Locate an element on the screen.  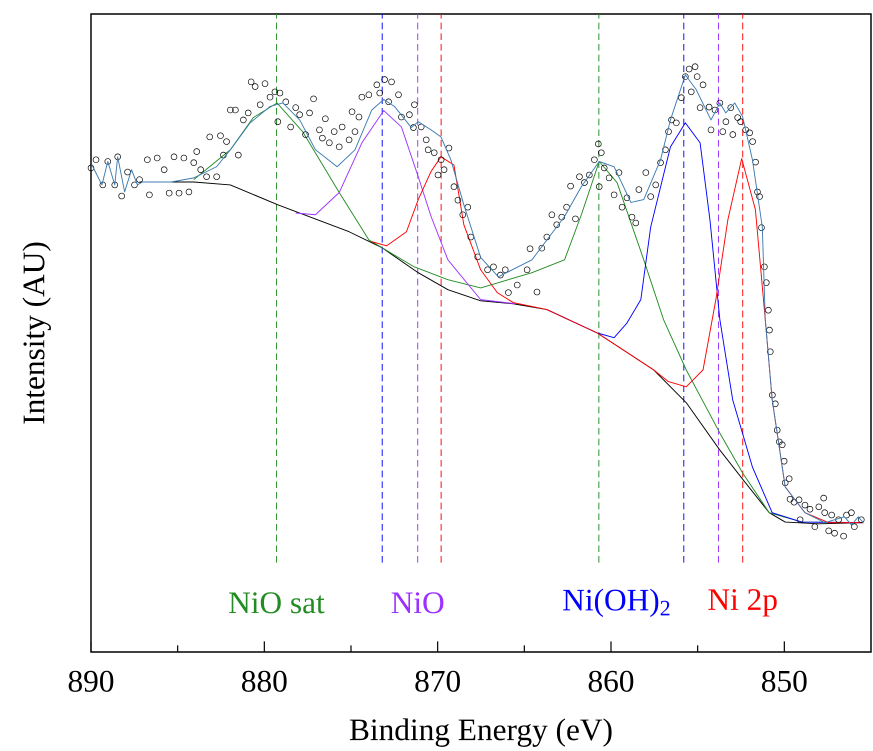
x-tick-label: 860 is located at coordinates (611, 681).